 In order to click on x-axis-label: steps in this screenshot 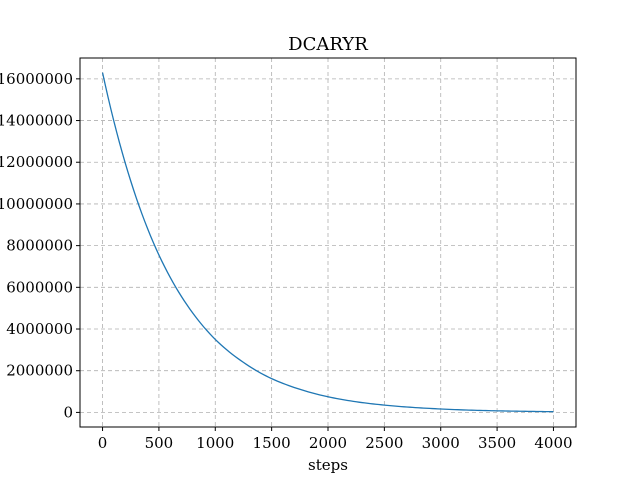, I will do `click(328, 465)`.